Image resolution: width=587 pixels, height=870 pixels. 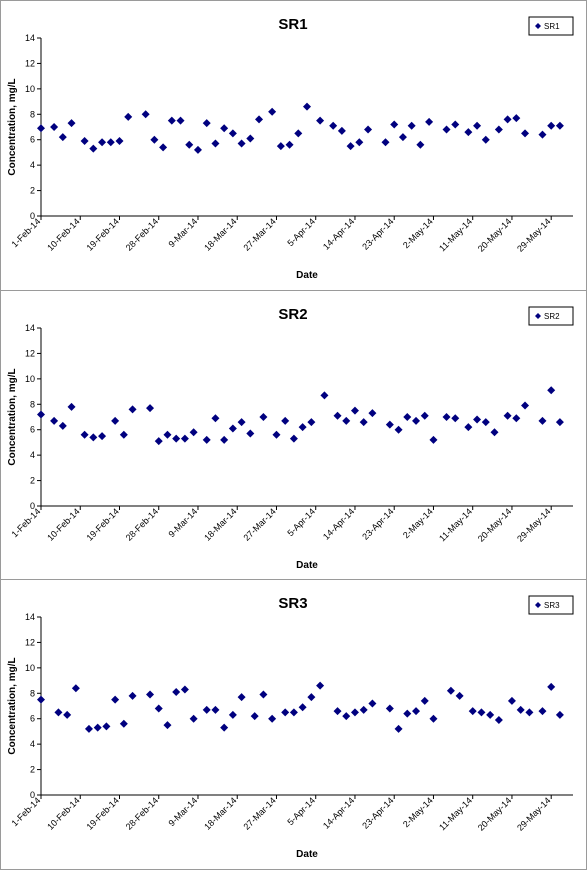 I want to click on legend-label: SR3, so click(x=552, y=605).